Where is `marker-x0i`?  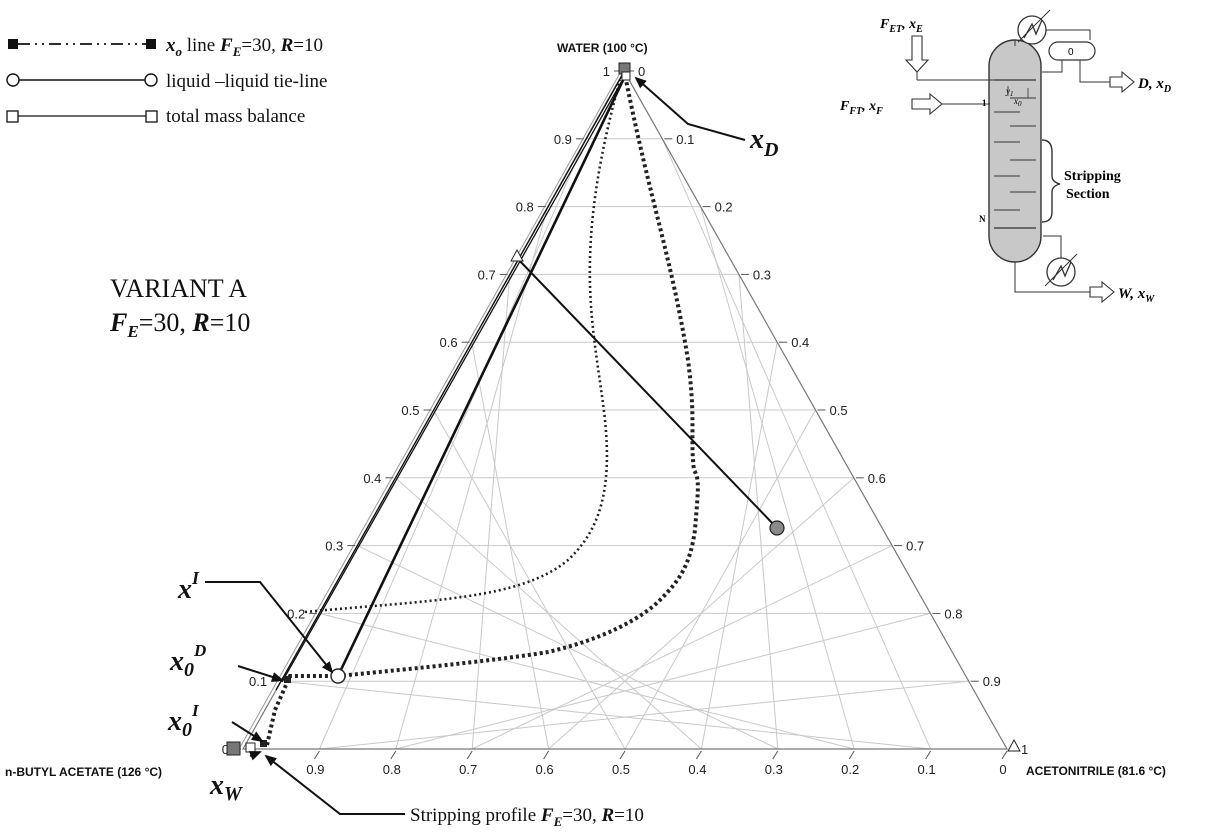 marker-x0i is located at coordinates (263, 743).